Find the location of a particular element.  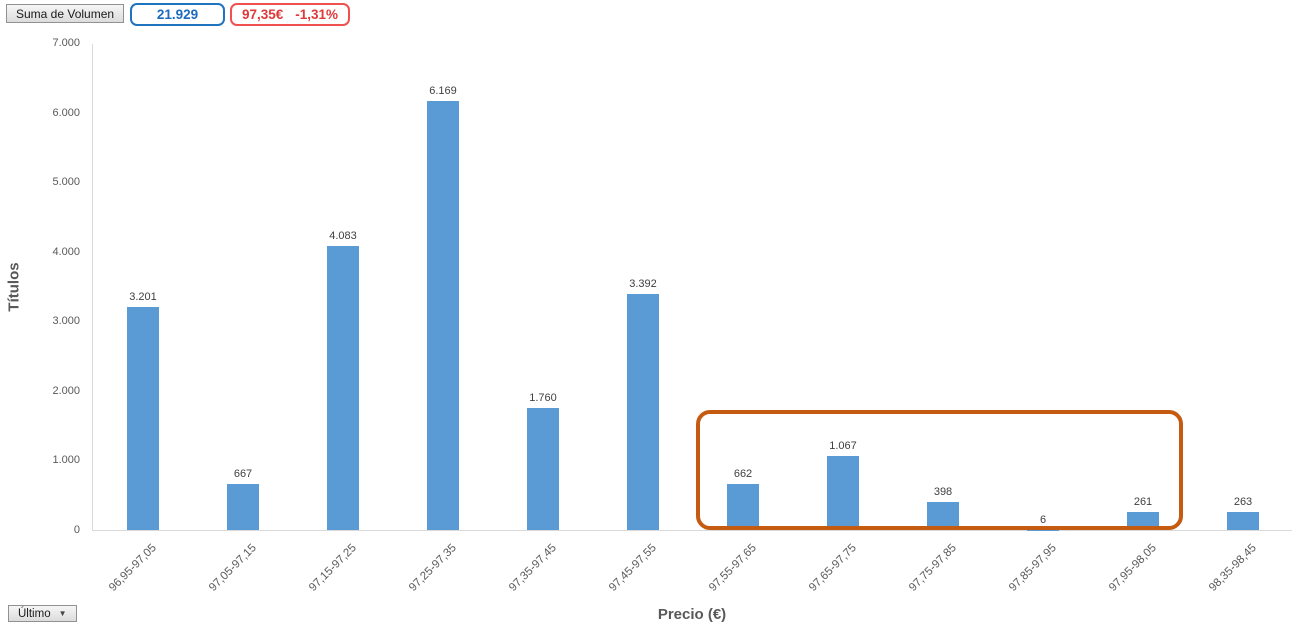

y-tick-label: 7.000 is located at coordinates (66, 43).